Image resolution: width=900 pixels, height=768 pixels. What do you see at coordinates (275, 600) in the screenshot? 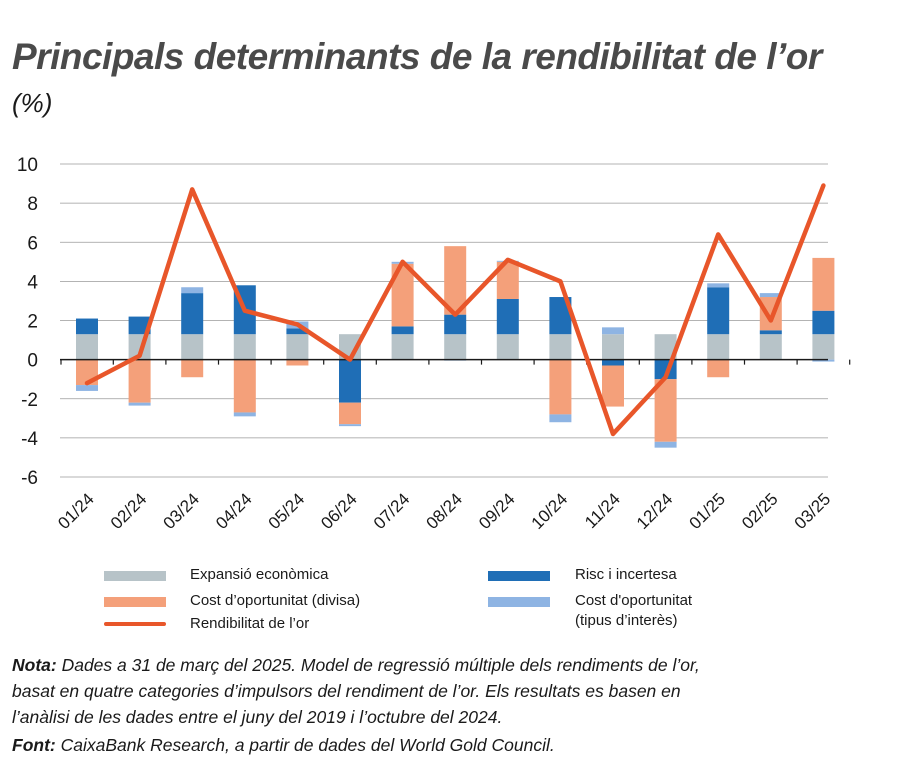
I see `legend-label-currency: Cost d’oportunitat (divisa)` at bounding box center [275, 600].